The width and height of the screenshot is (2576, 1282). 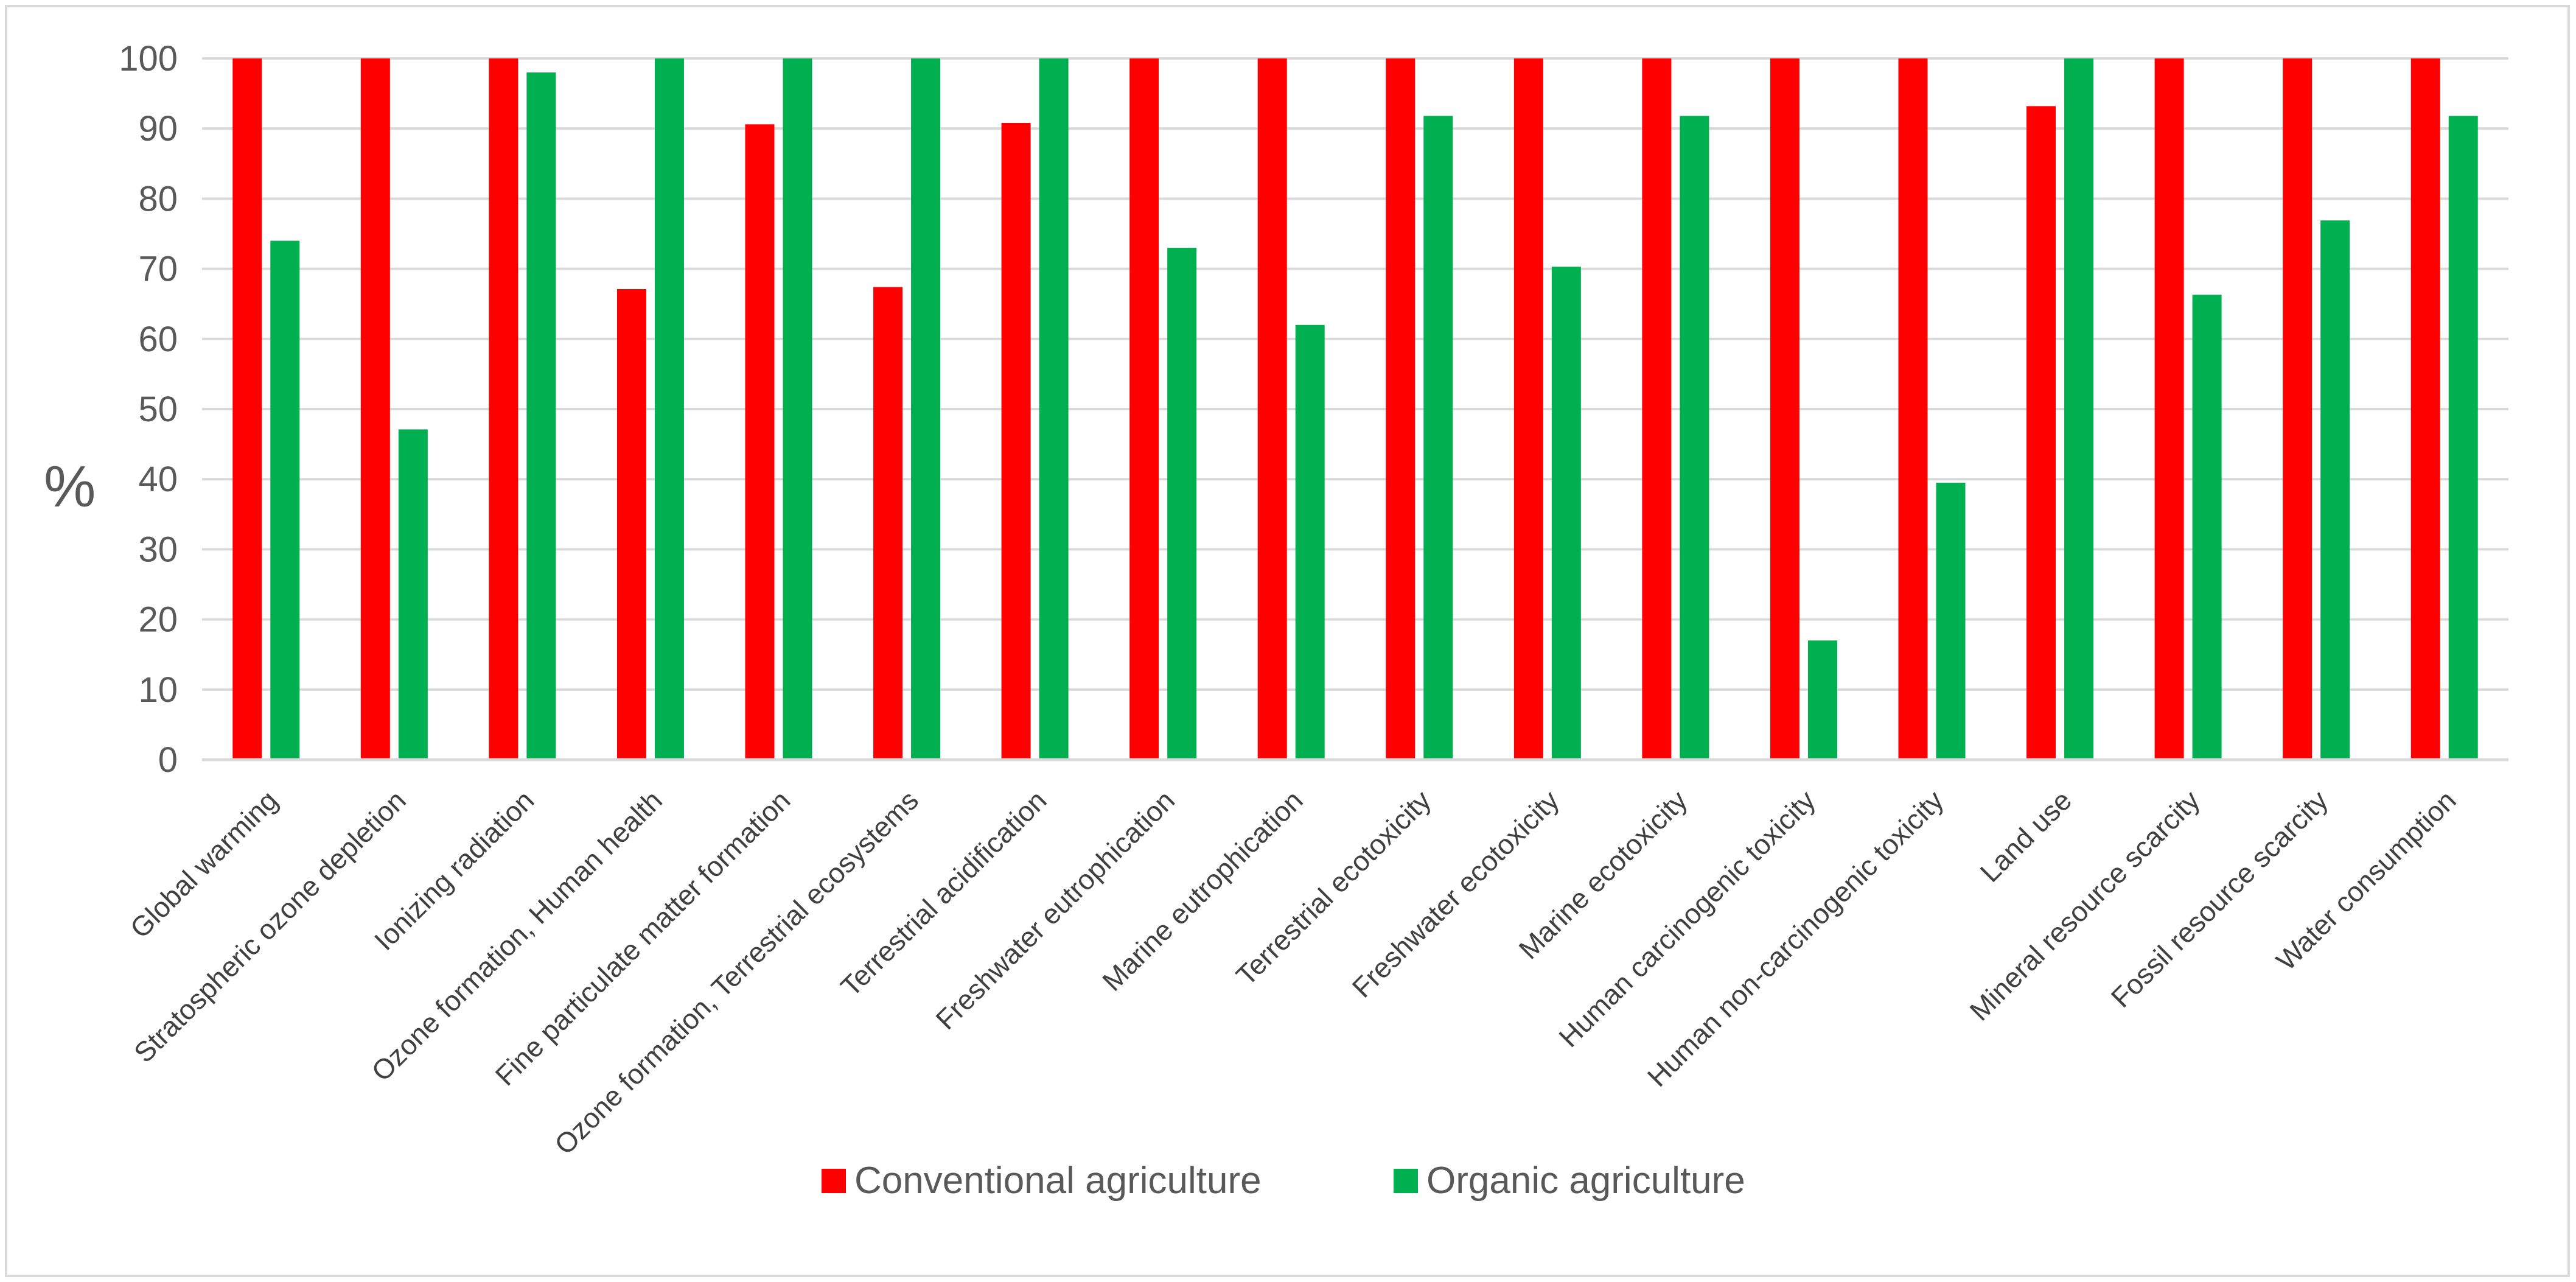 What do you see at coordinates (1585, 1181) in the screenshot?
I see `legend-label-organic: Organic agriculture` at bounding box center [1585, 1181].